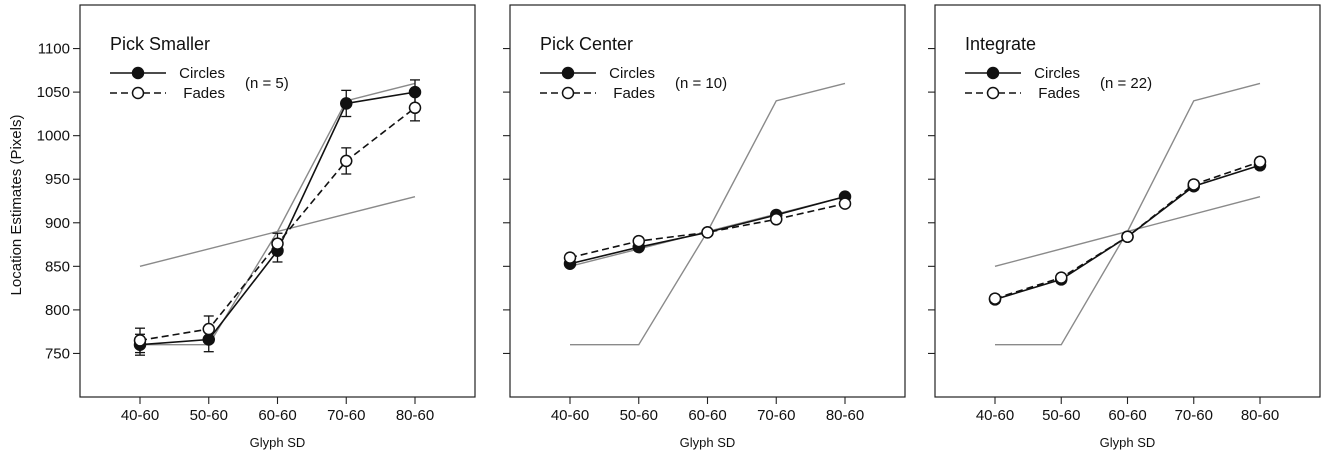 This screenshot has width=1327, height=459. Describe the element at coordinates (16, 205) in the screenshot. I see `y-axis-label: Location Estimates (Pixels)` at that location.